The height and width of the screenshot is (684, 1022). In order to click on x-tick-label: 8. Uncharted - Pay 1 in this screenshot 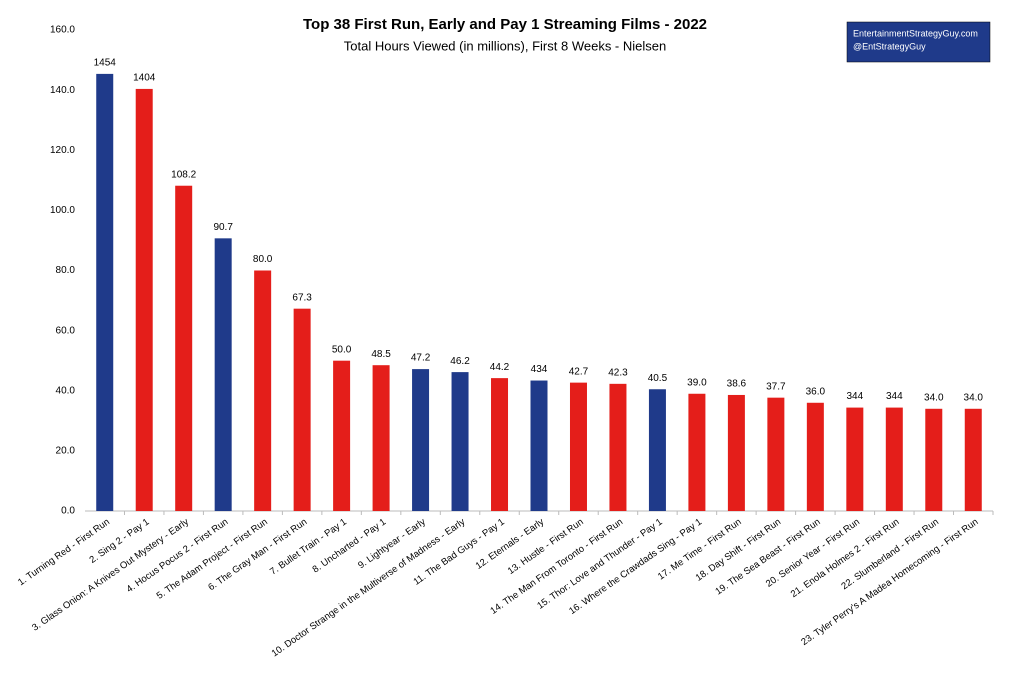, I will do `click(350, 546)`.